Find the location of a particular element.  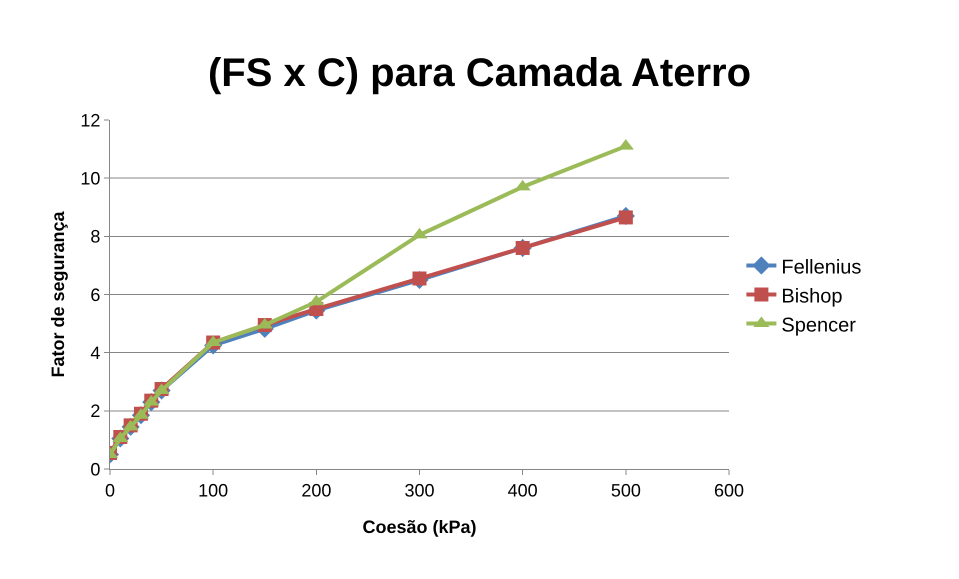

y-tick-label: 0 is located at coordinates (95, 469).